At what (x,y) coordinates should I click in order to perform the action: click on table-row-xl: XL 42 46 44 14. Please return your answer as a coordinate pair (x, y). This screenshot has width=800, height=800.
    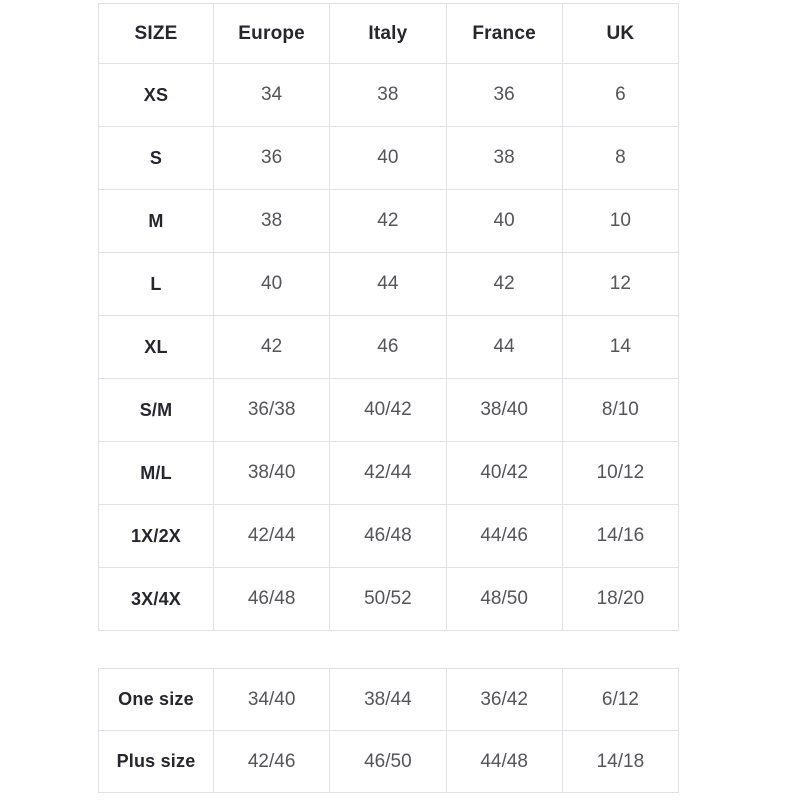
    Looking at the image, I should click on (389, 347).